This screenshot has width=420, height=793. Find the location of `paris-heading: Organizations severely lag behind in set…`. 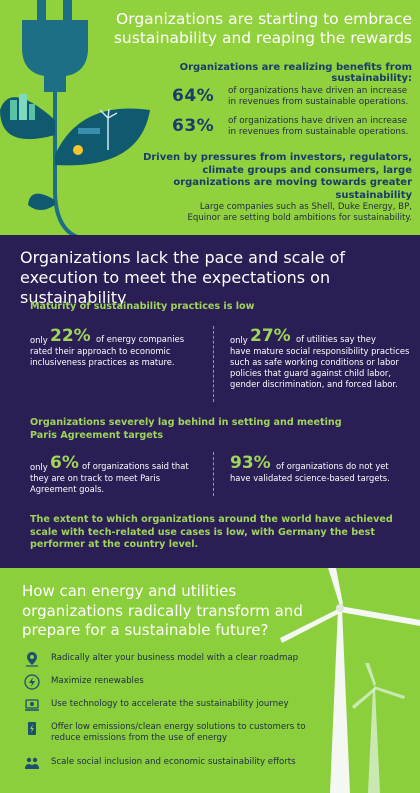

paris-heading: Organizations severely lag behind in set… is located at coordinates (186, 429).